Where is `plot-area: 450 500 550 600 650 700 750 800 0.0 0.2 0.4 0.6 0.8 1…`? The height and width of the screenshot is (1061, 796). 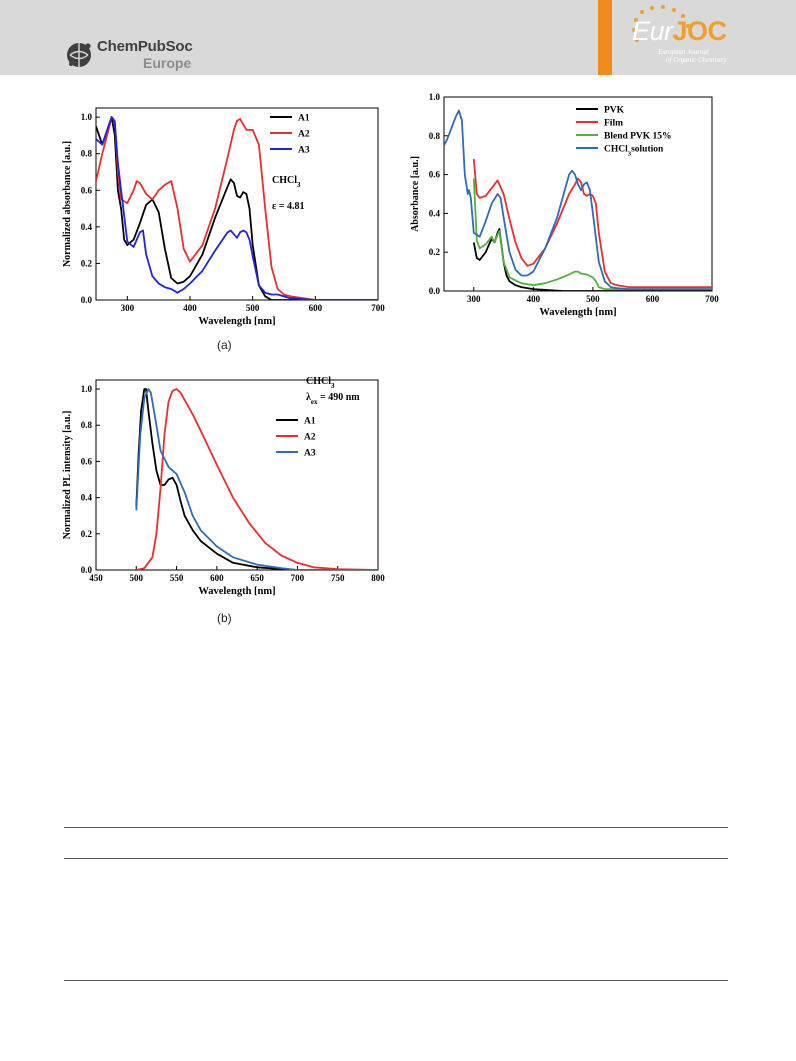 plot-area: 450 500 550 600 650 700 750 800 0.0 0.2 0.4 0.6 0.8 1… is located at coordinates (223, 486).